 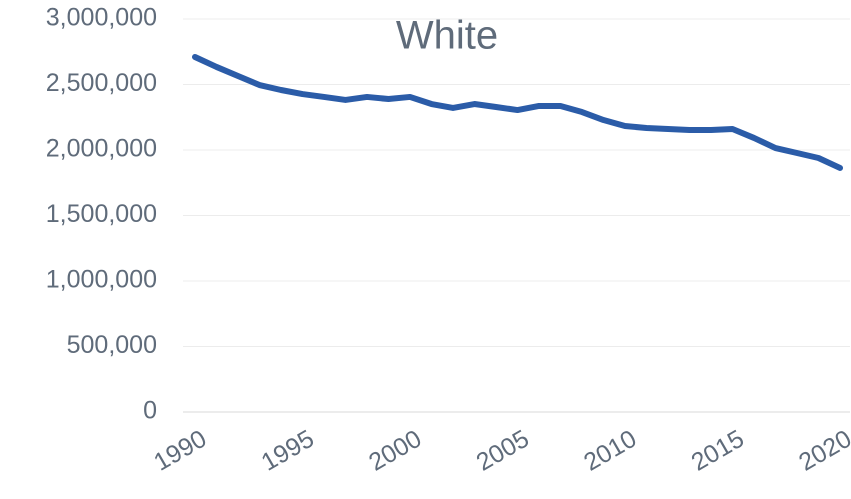 What do you see at coordinates (101, 149) in the screenshot?
I see `y-tick-label: 2,000,000` at bounding box center [101, 149].